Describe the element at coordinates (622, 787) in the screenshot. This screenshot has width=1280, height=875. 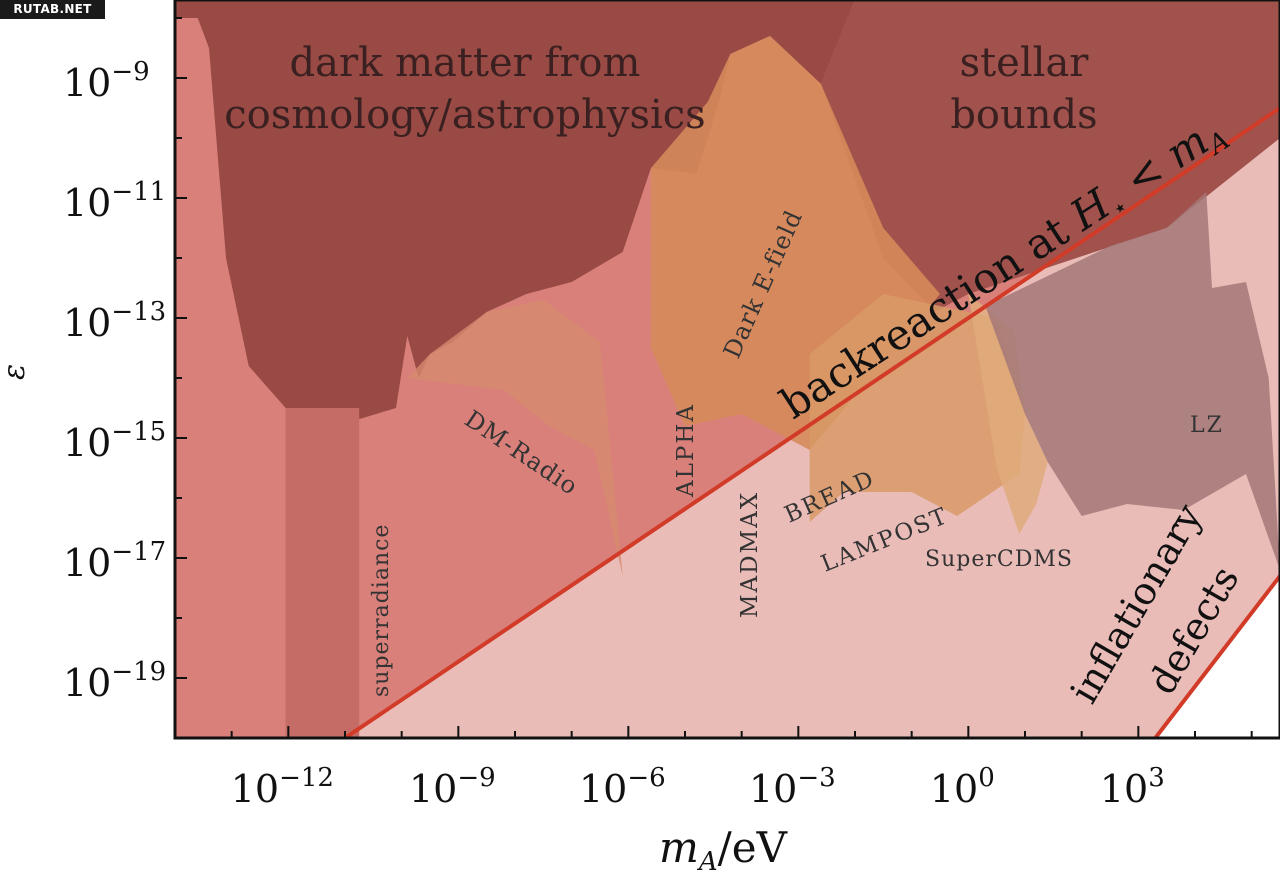
I see `x-tick-label: 10⁻⁶` at that location.